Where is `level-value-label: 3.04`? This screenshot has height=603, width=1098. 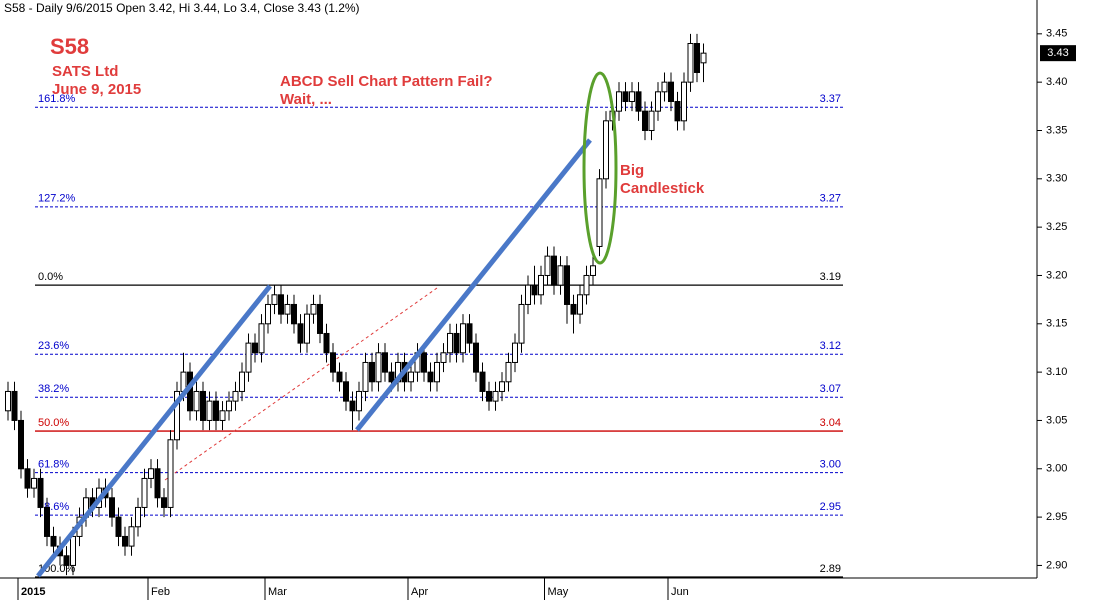 level-value-label: 3.04 is located at coordinates (830, 423).